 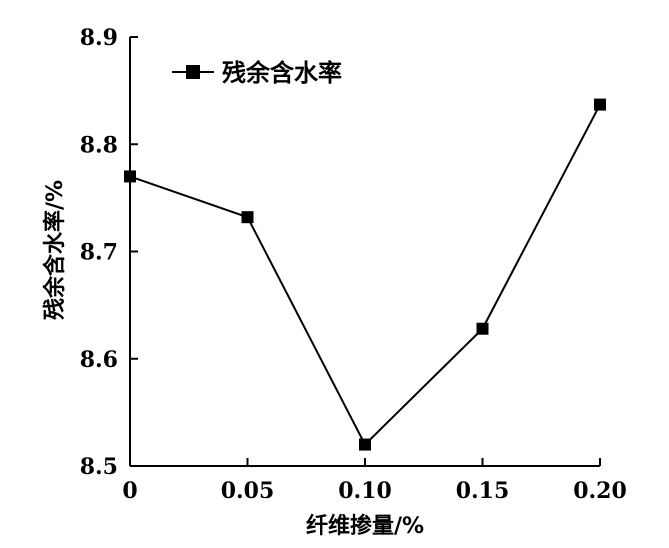 What do you see at coordinates (99, 253) in the screenshot?
I see `y-tick-label: 8.7` at bounding box center [99, 253].